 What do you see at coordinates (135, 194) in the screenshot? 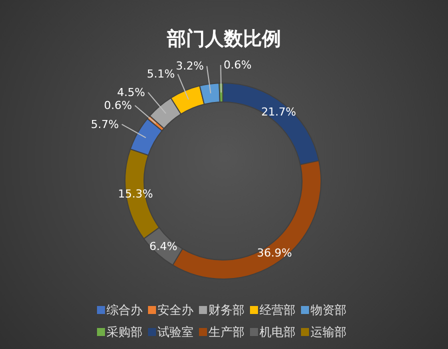
I see `data-label: 15.3%` at bounding box center [135, 194].